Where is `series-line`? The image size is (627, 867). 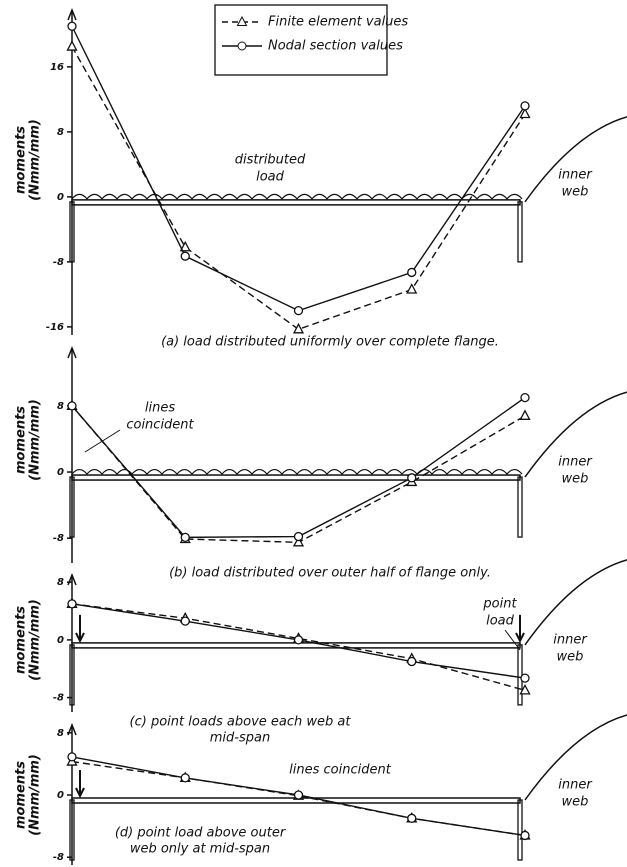 series-line is located at coordinates (298, 647).